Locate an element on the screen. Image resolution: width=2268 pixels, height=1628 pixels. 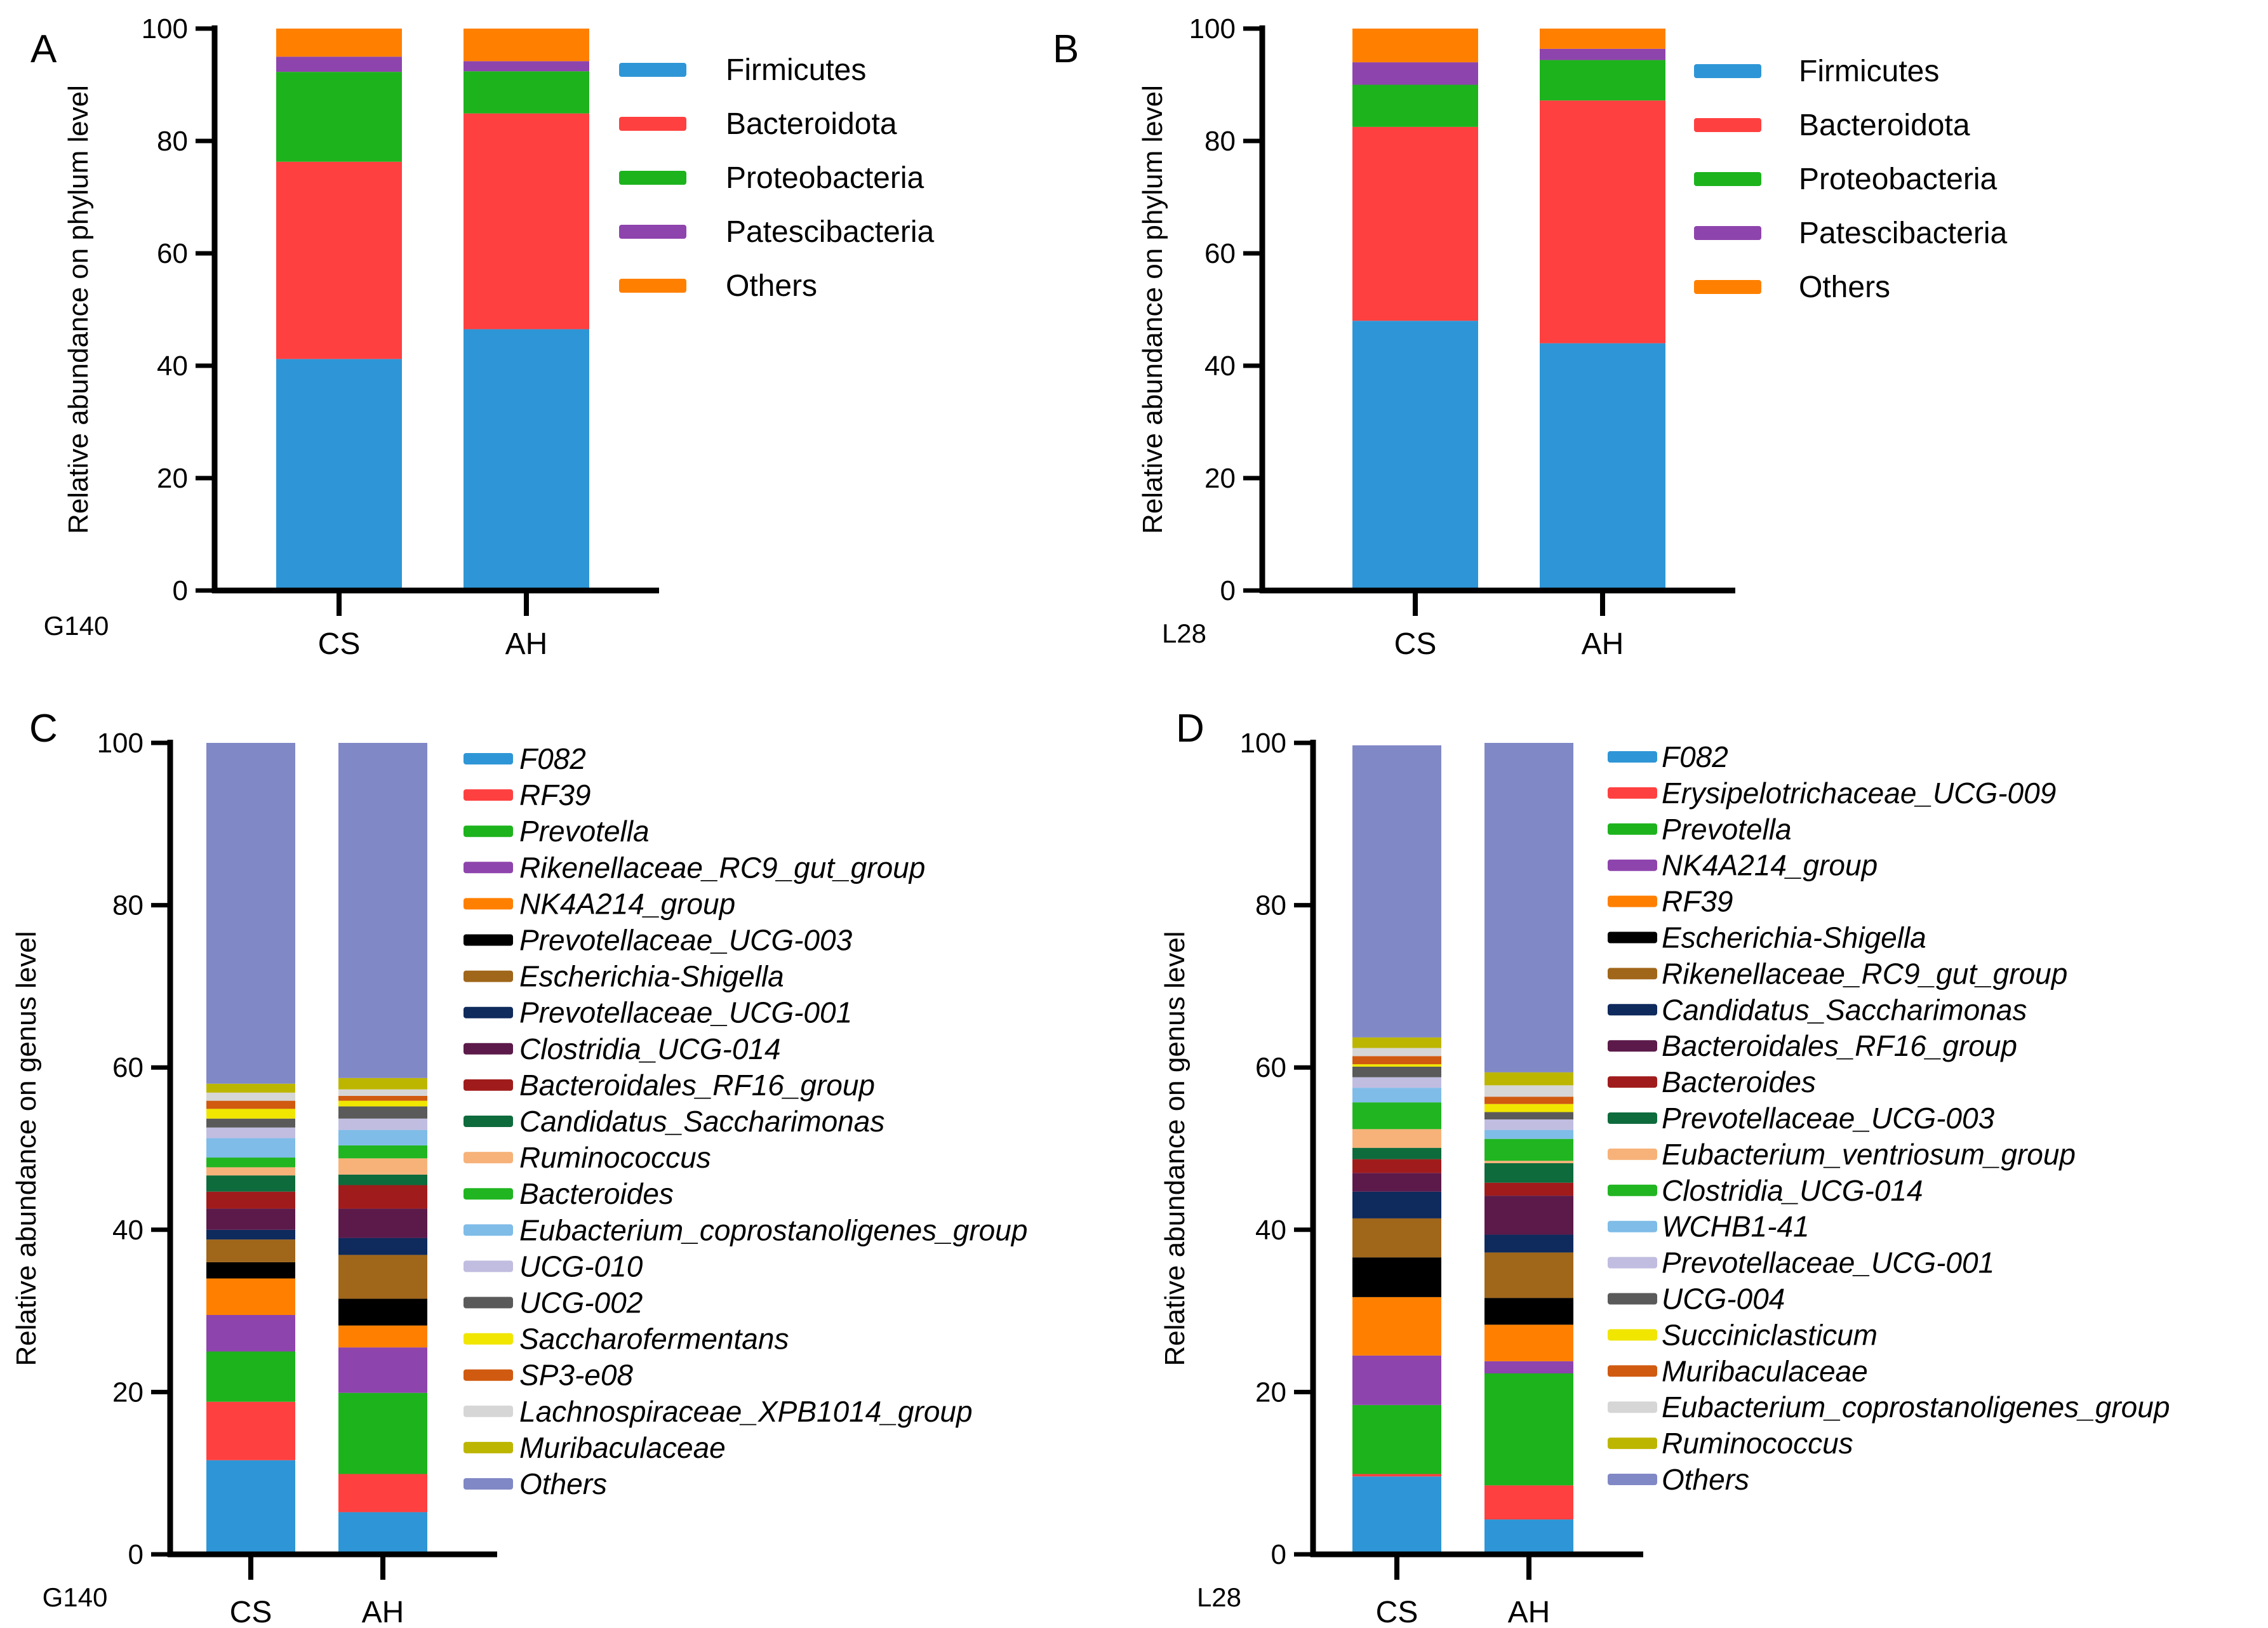
legend-entry: Eubacterium_ventriosum_group is located at coordinates (1869, 1154).